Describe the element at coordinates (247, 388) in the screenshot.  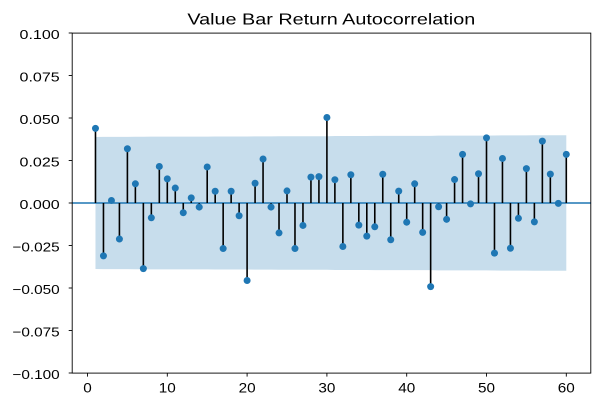
I see `svg-text: 20` at that location.